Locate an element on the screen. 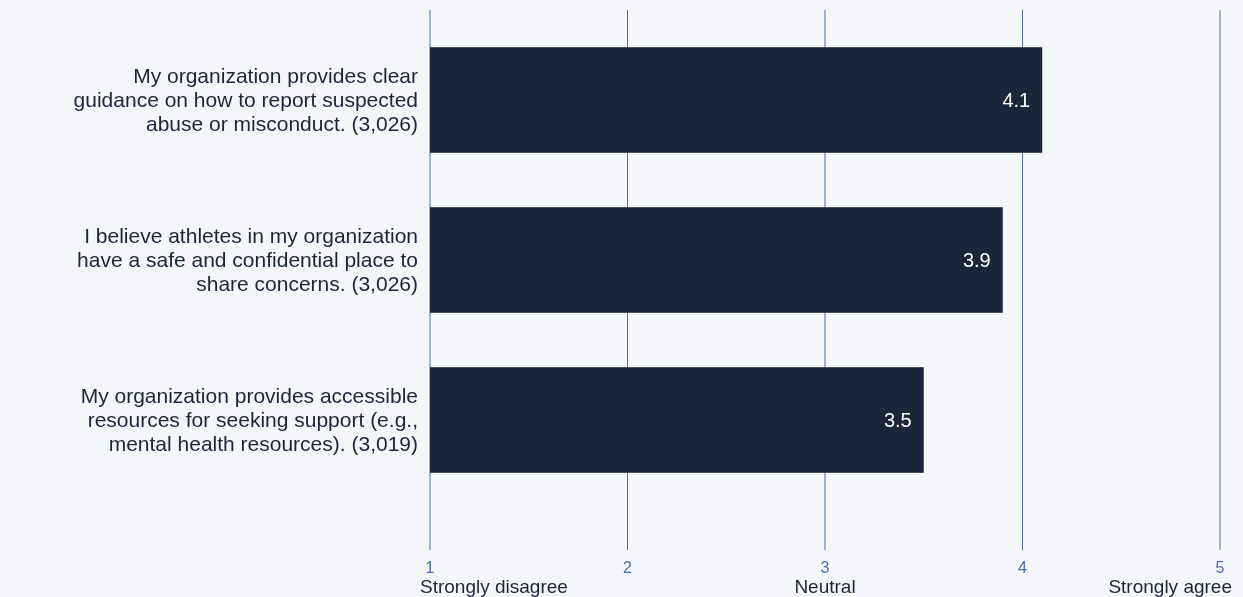 Image resolution: width=1243 pixels, height=597 pixels. x-tick-label: 3 is located at coordinates (825, 567).